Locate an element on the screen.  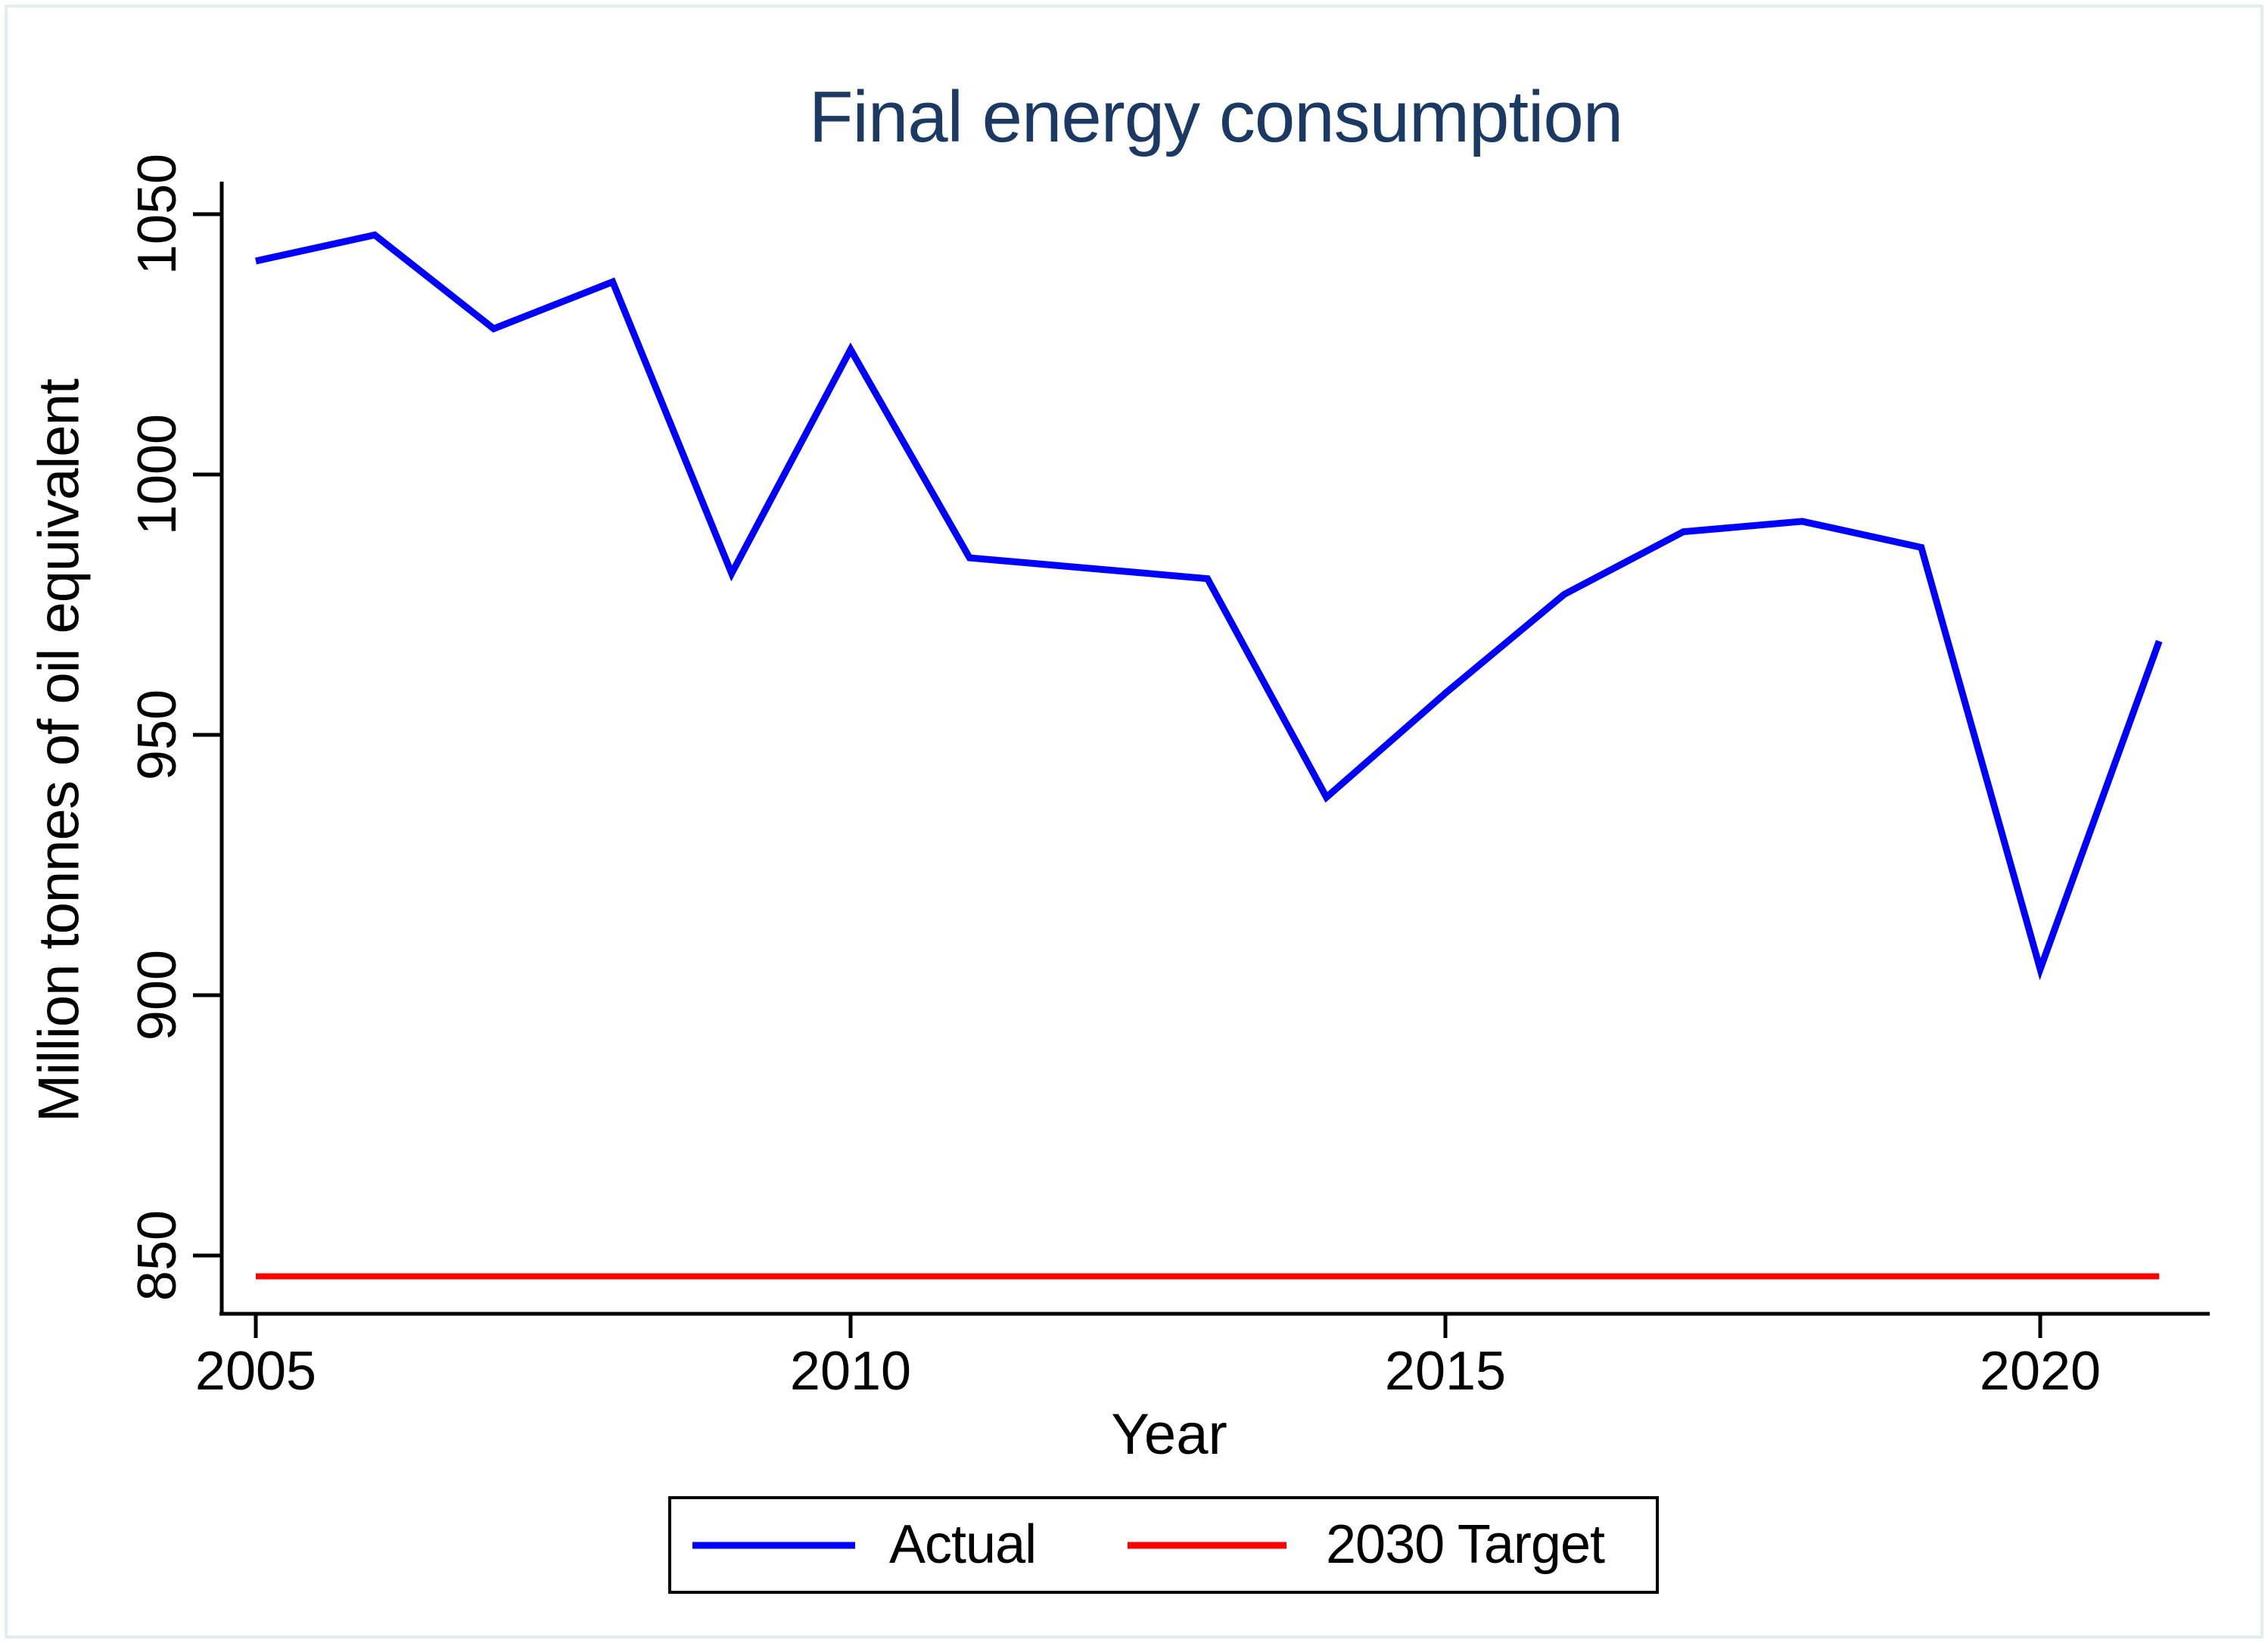
x-tick-label: 2010 is located at coordinates (850, 1371).